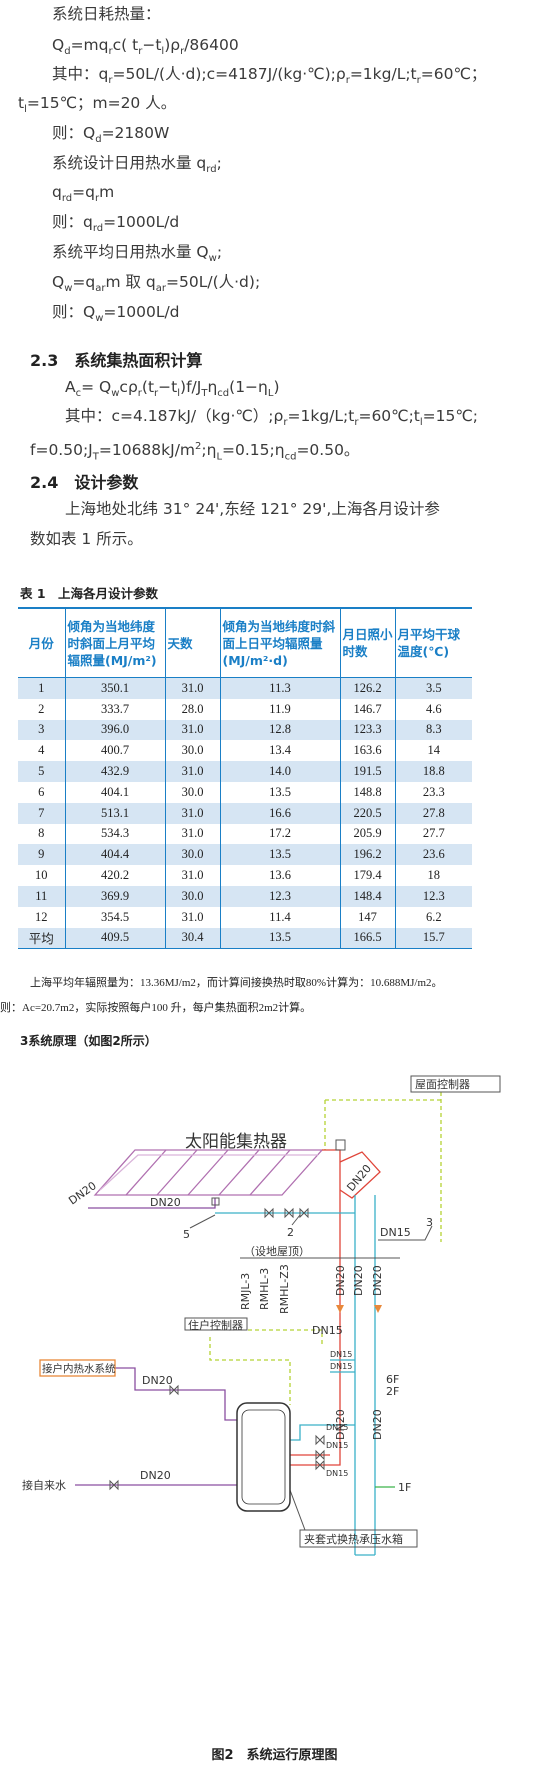 This screenshot has height=1769, width=549. I want to click on label: 2F, so click(392, 1391).